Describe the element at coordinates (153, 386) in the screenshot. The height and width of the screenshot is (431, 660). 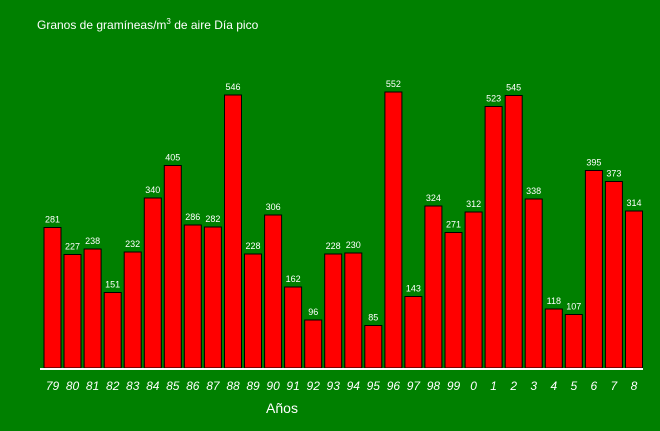
I see `x-tick-label-84: 84` at that location.